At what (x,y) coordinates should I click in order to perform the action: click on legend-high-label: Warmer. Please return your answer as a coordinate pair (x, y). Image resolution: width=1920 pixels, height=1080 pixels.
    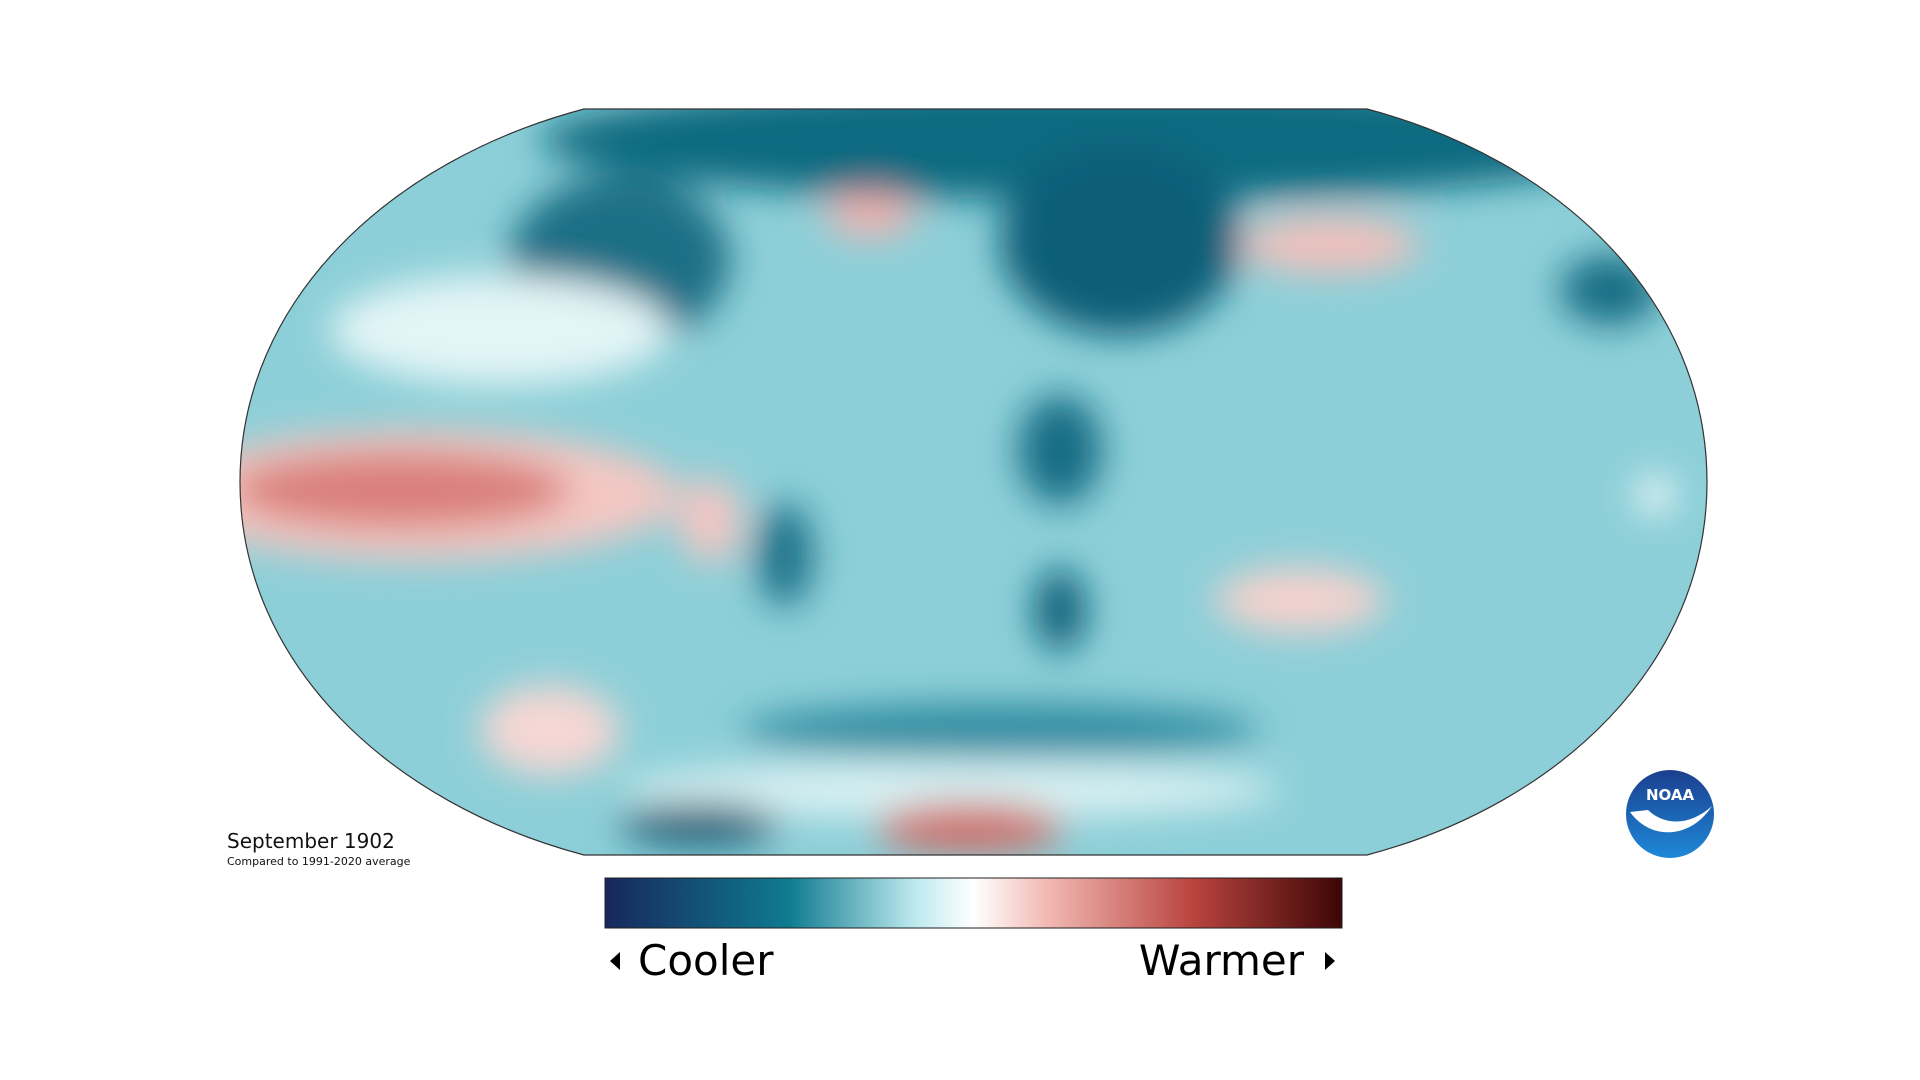
    Looking at the image, I should click on (1222, 960).